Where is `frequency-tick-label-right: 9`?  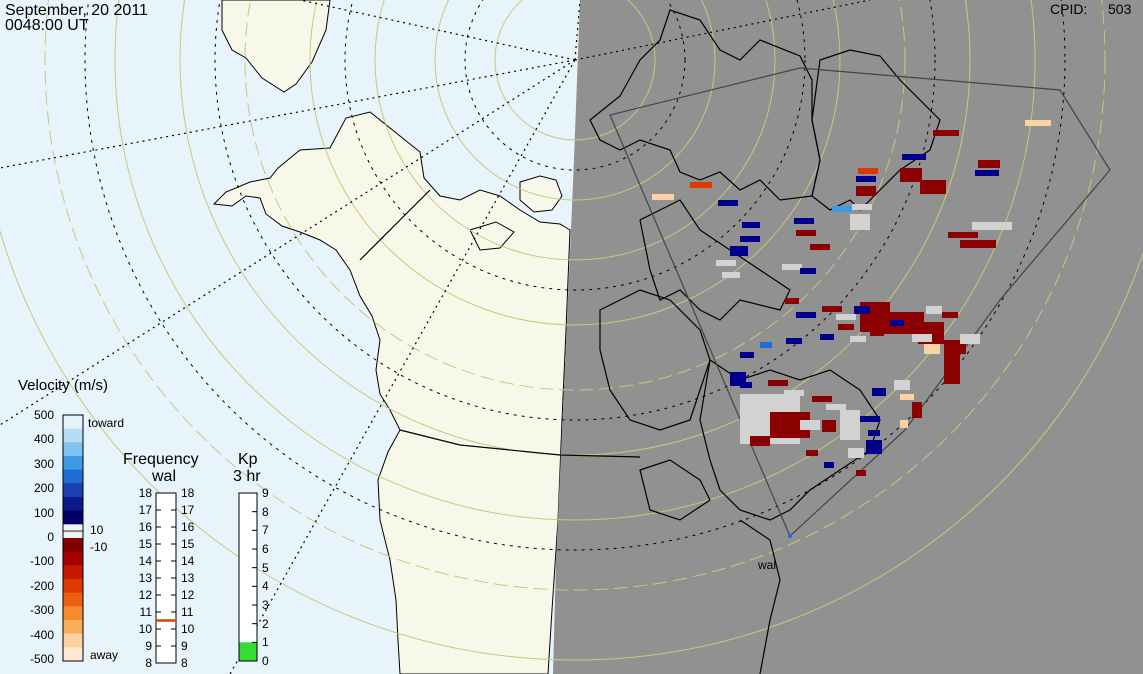 frequency-tick-label-right: 9 is located at coordinates (184, 646).